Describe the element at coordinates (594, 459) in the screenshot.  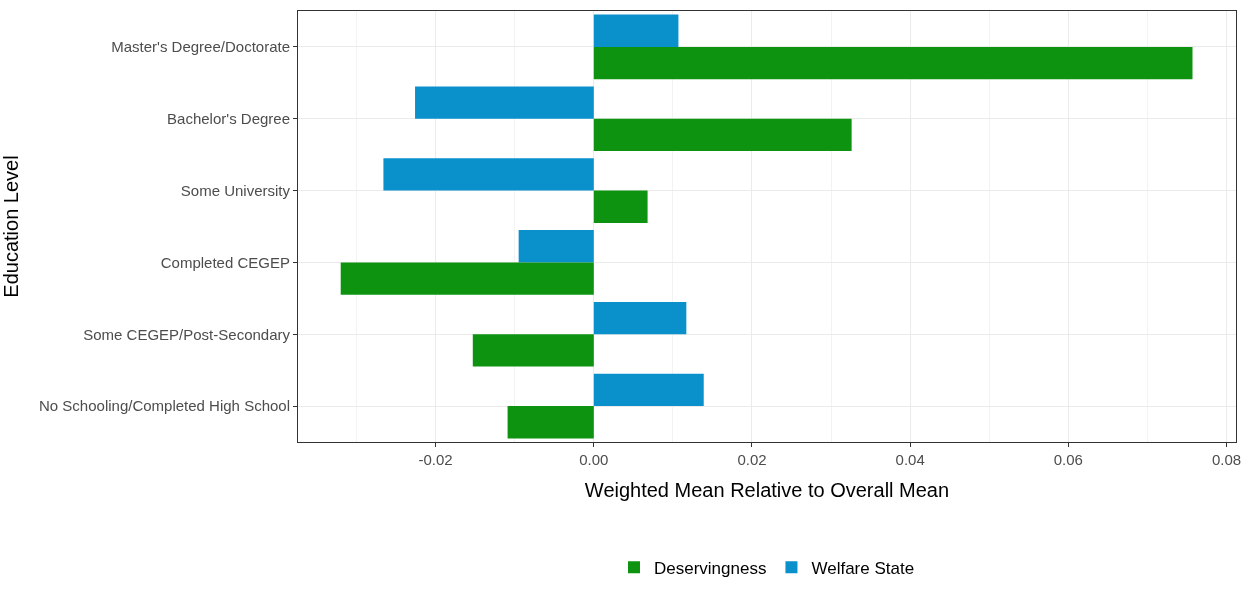
I see `x-tick-label: 0.00` at that location.